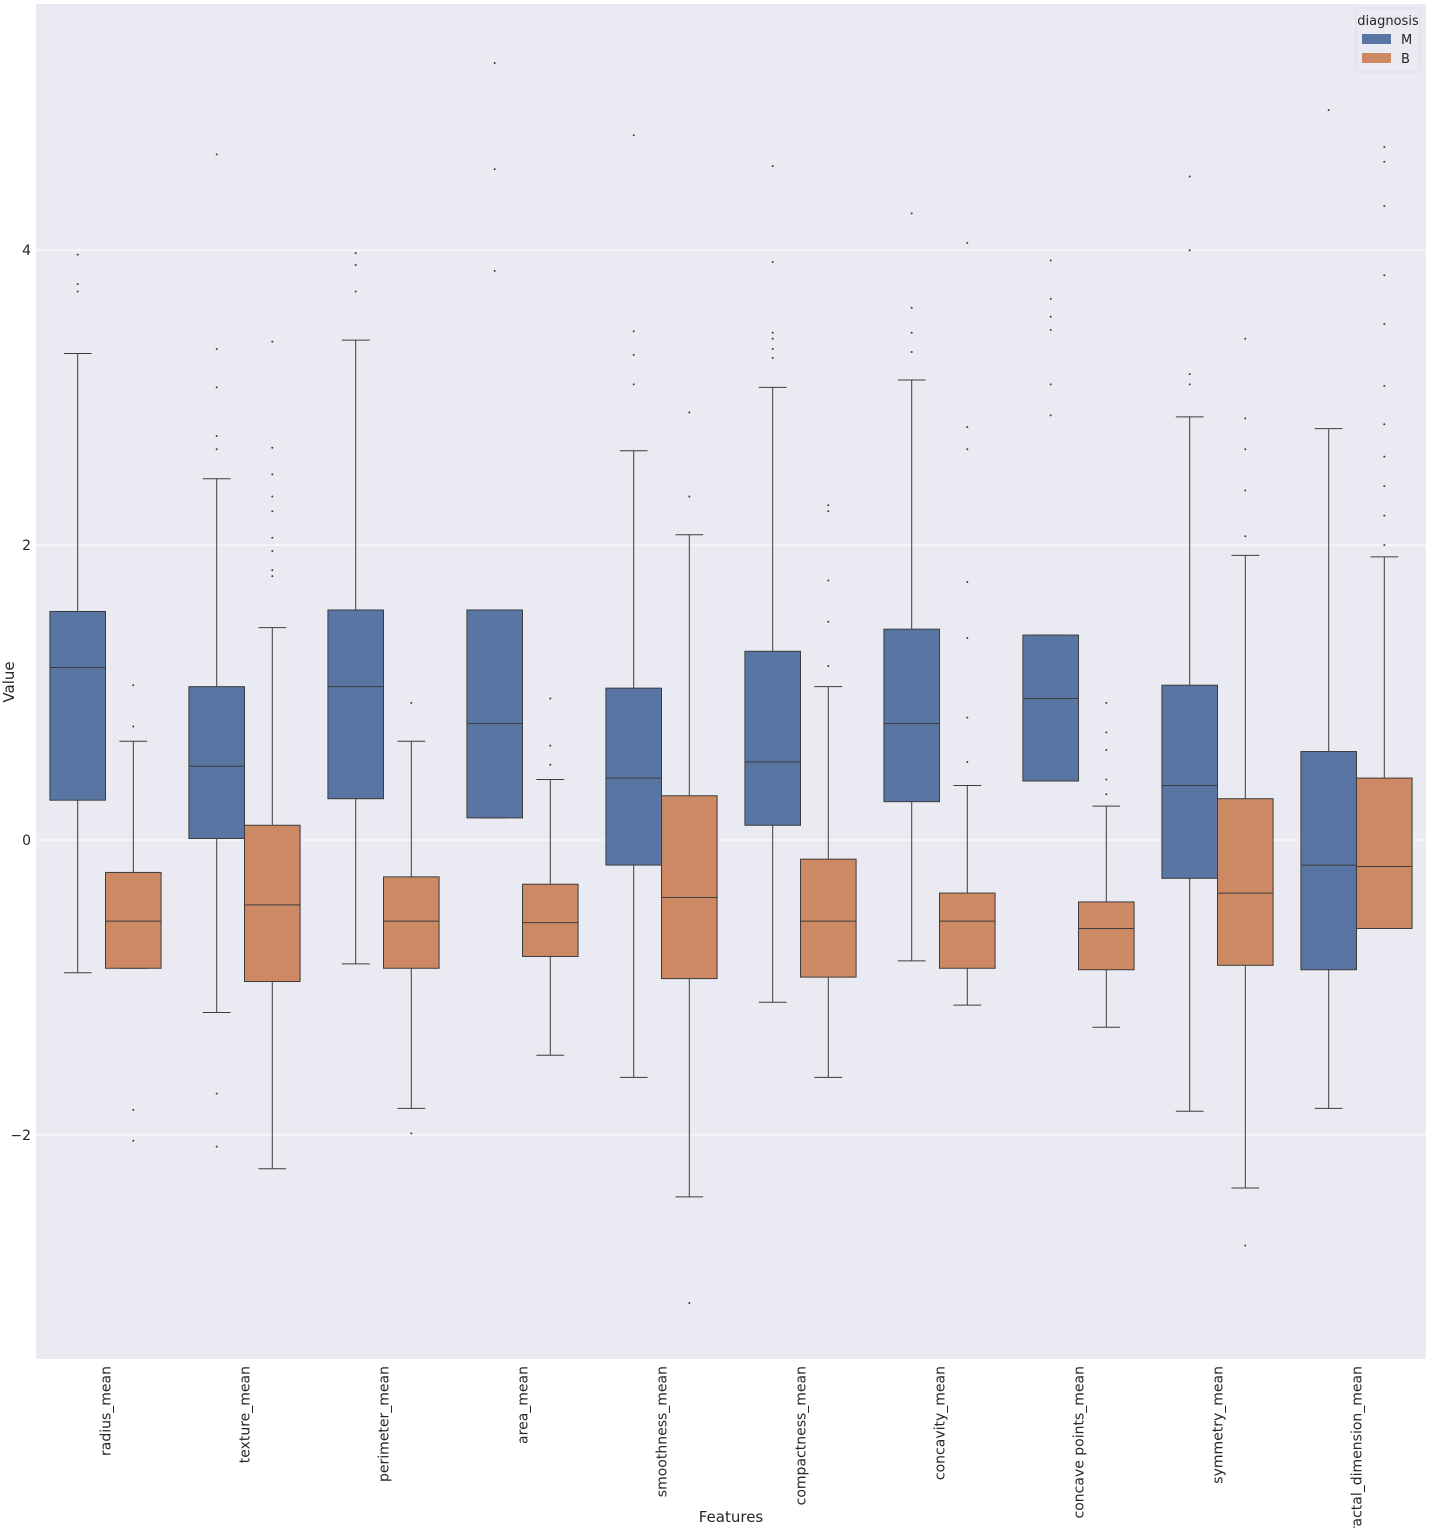 This screenshot has width=1430, height=1528. I want to click on box-b-smoothness_mean, so click(689, 857).